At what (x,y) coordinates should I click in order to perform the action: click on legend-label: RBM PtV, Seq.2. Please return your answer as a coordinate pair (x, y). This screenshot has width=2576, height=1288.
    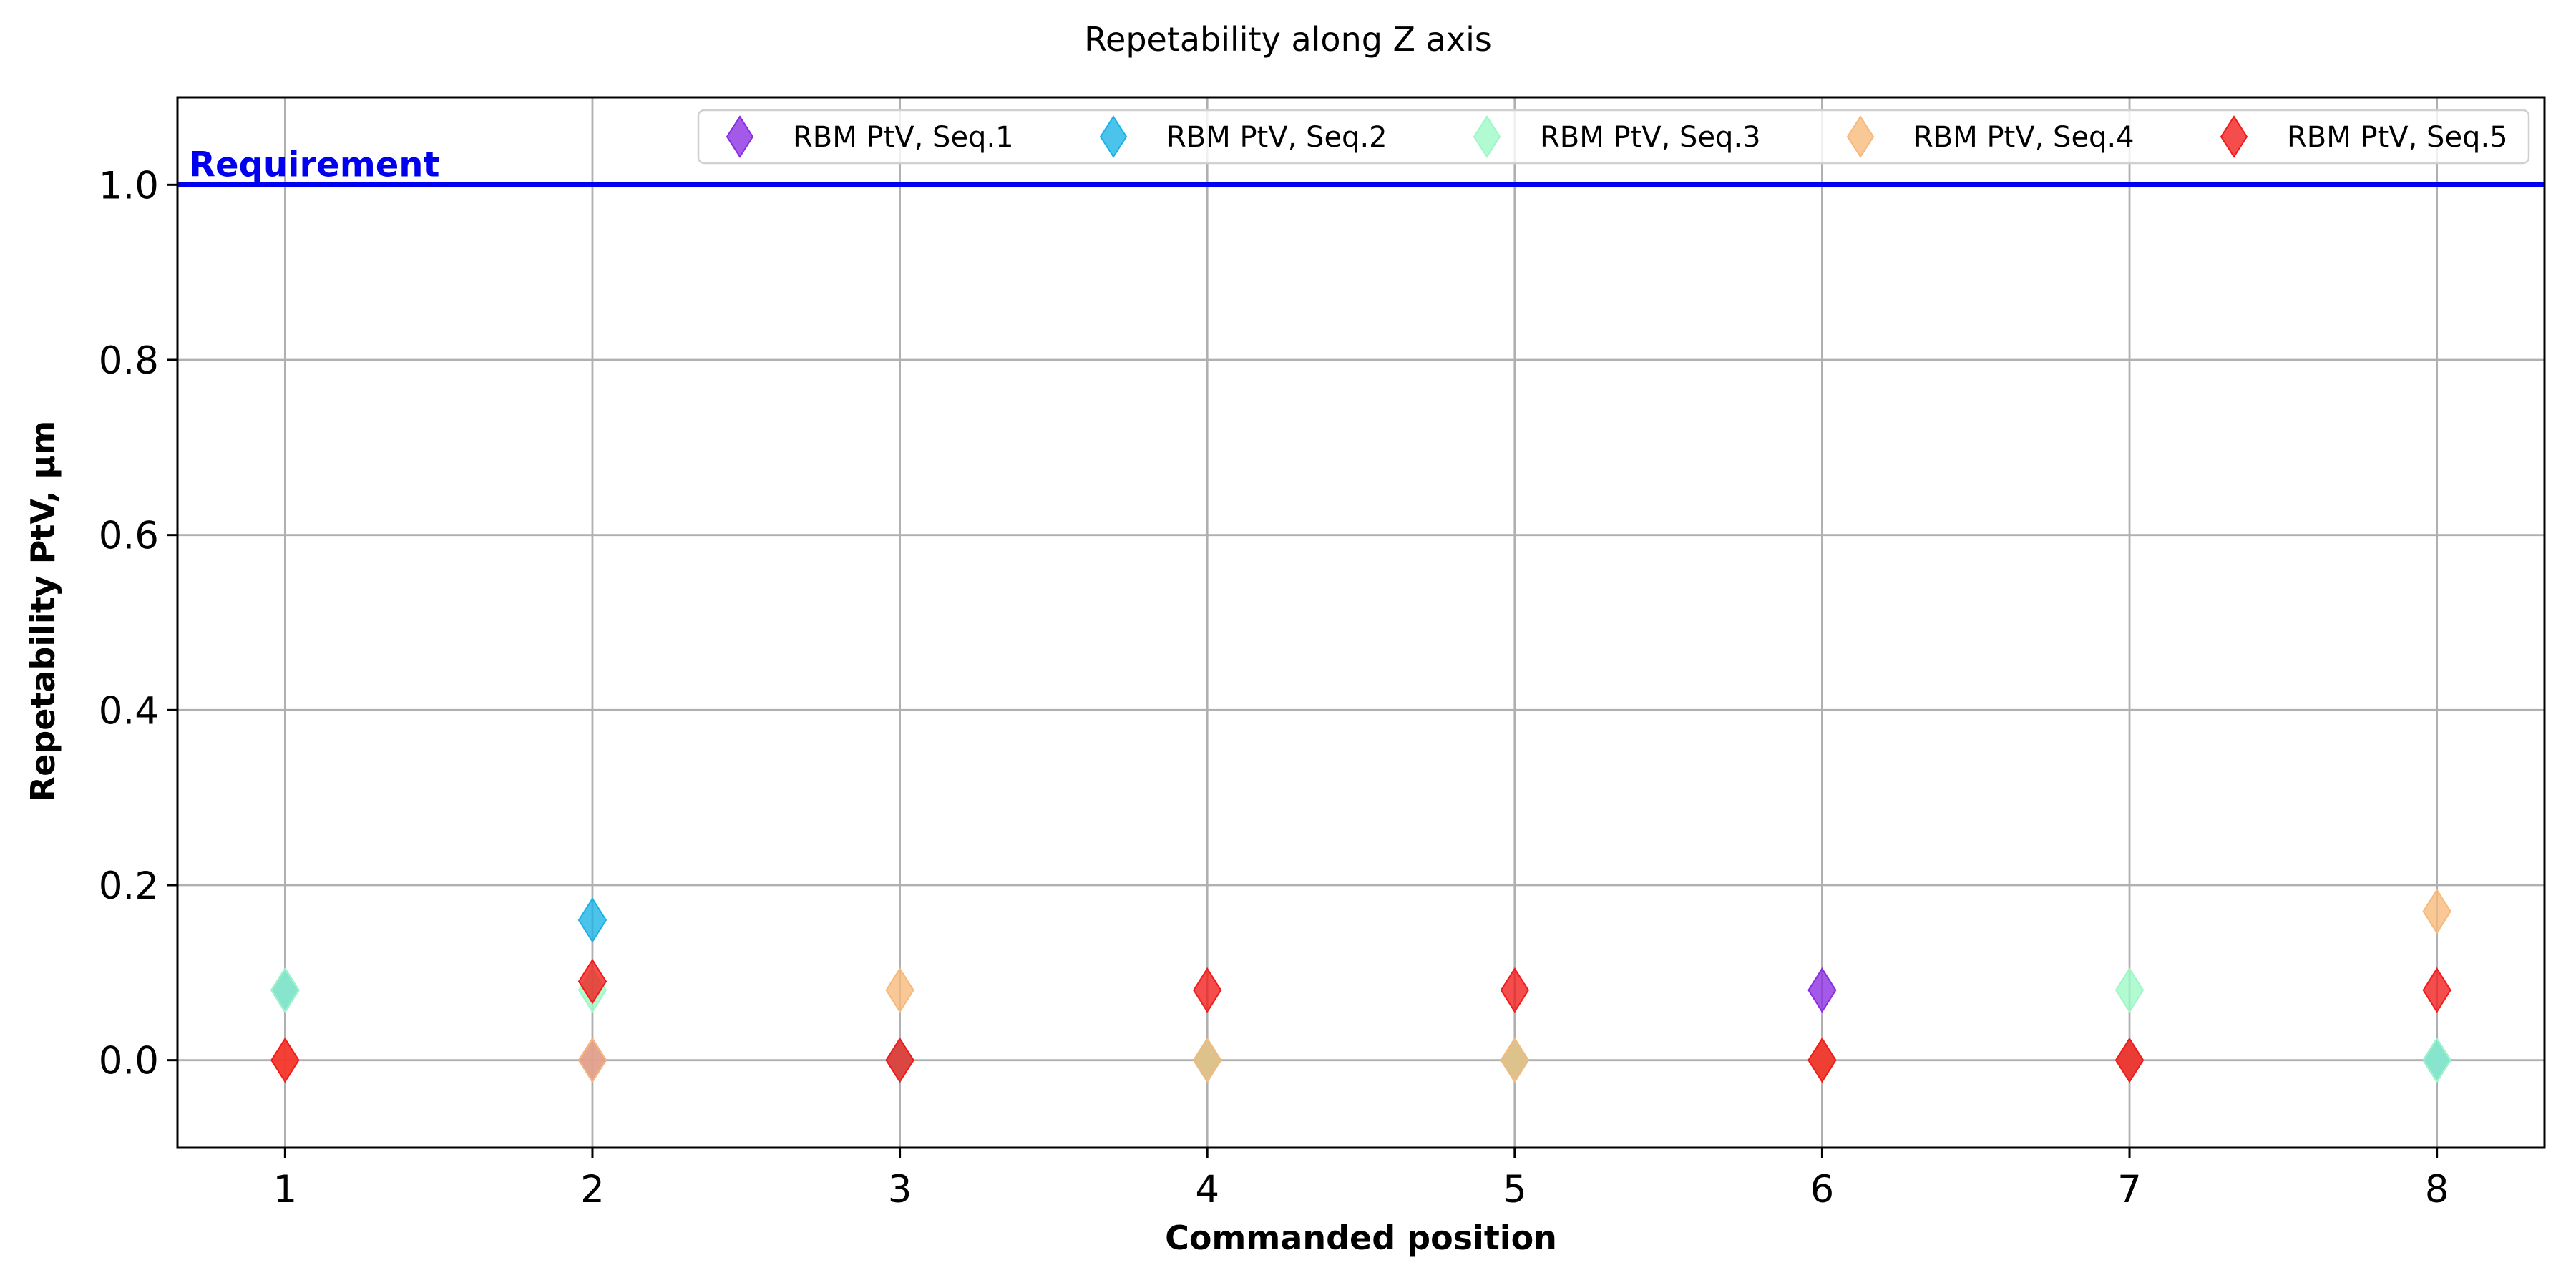
    Looking at the image, I should click on (1276, 137).